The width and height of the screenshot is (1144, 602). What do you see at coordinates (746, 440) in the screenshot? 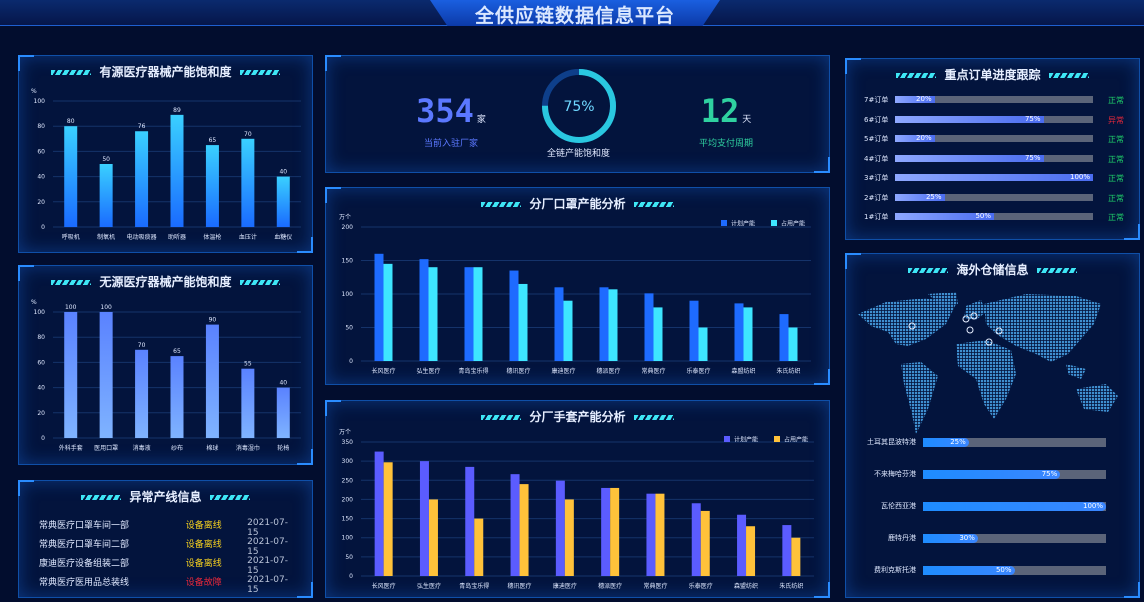
I see `legend-label: 计划产能` at bounding box center [746, 440].